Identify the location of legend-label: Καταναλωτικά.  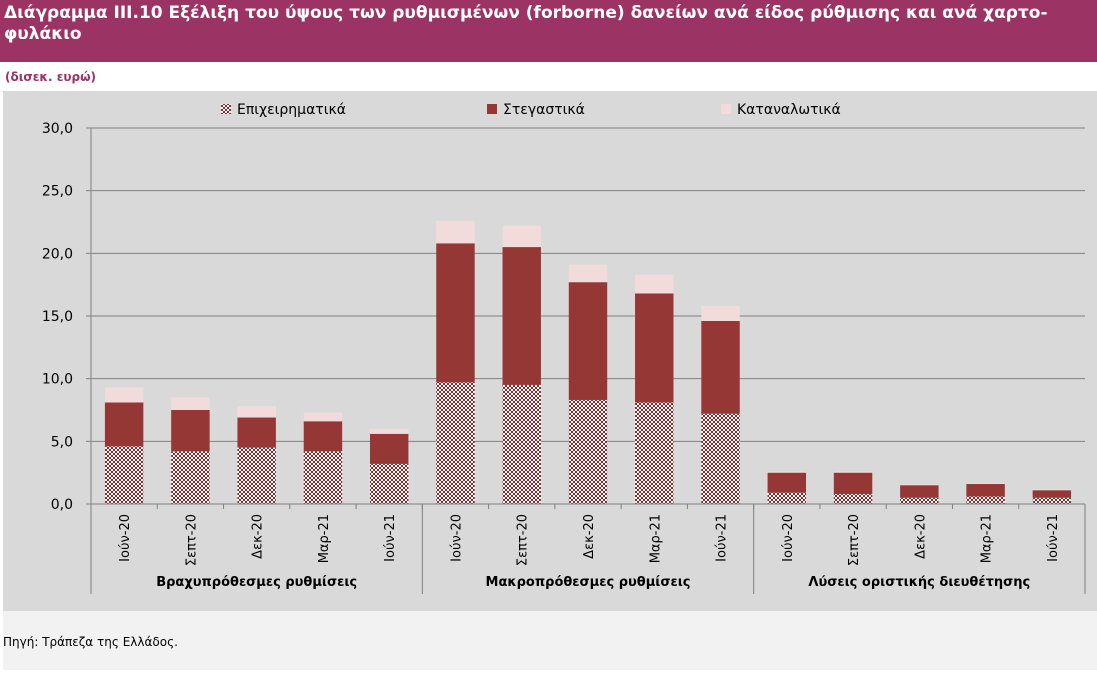
(789, 110).